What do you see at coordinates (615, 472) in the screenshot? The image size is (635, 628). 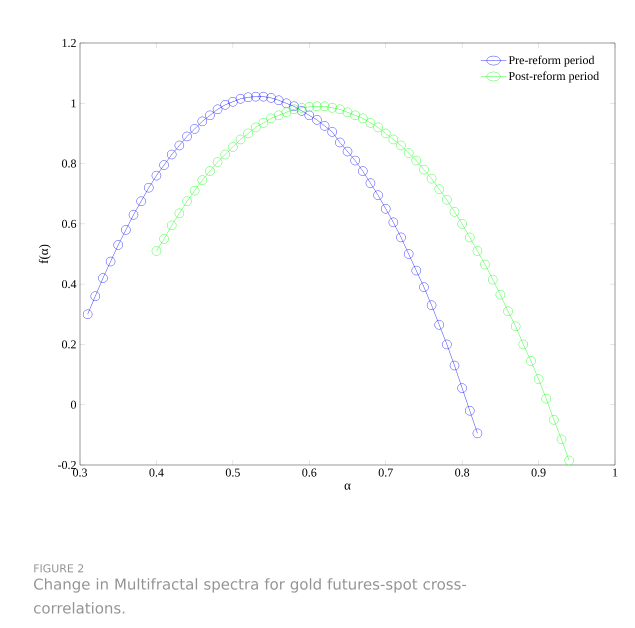 I see `x-tick-label: 1` at bounding box center [615, 472].